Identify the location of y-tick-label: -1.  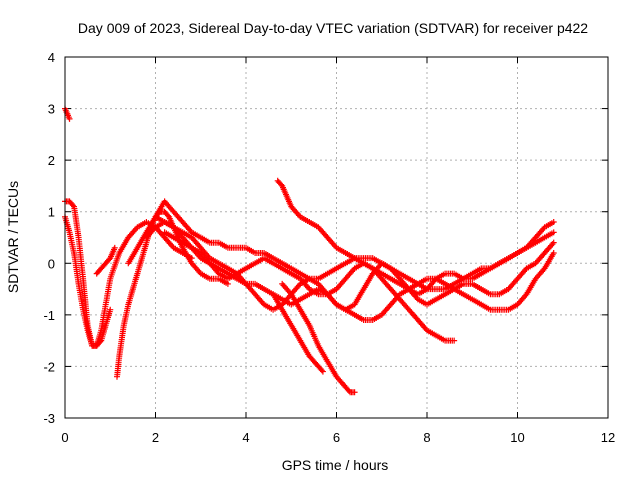
(49, 315).